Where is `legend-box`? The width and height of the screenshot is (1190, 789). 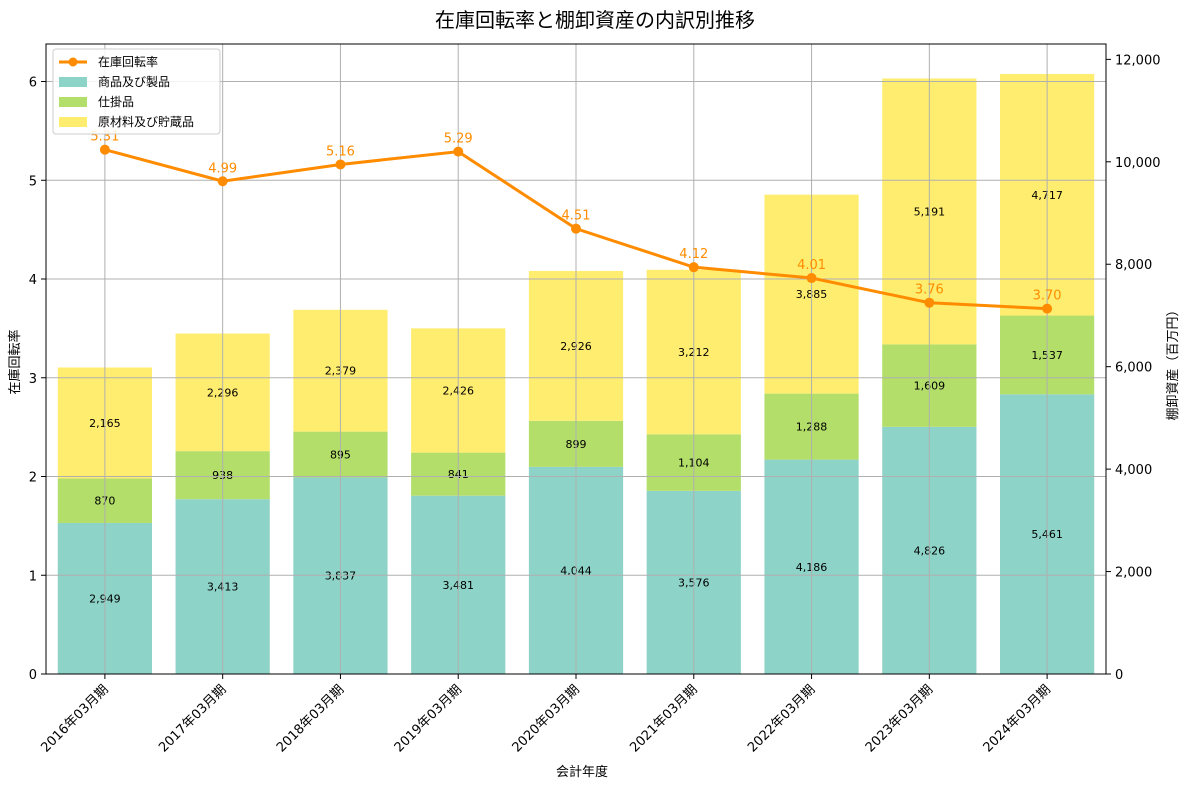 legend-box is located at coordinates (136, 91).